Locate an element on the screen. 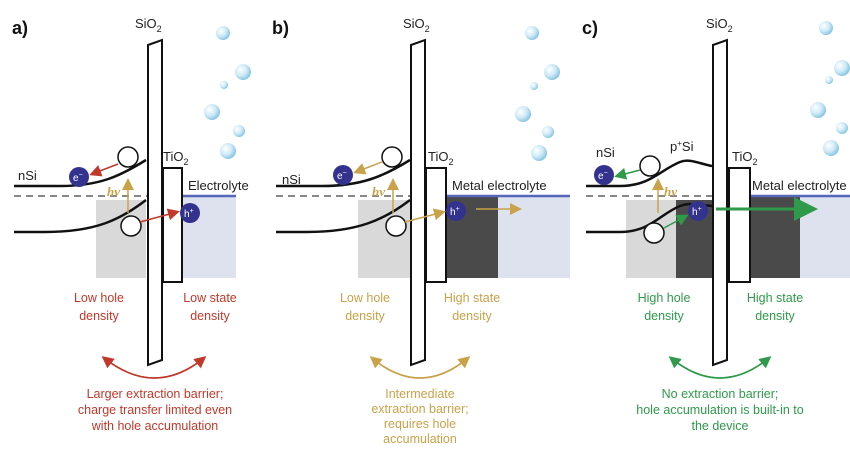  panel-c-empty-state-top is located at coordinates (650, 166).